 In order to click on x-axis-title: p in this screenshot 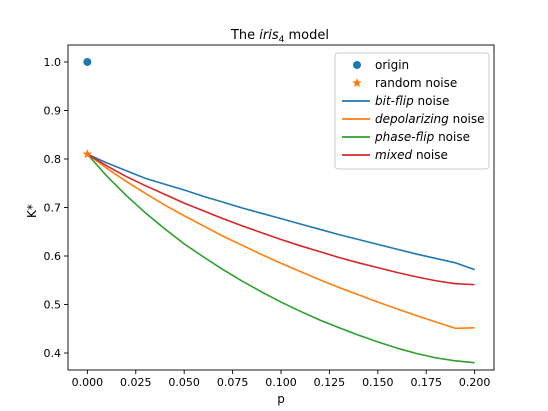, I will do `click(281, 399)`.